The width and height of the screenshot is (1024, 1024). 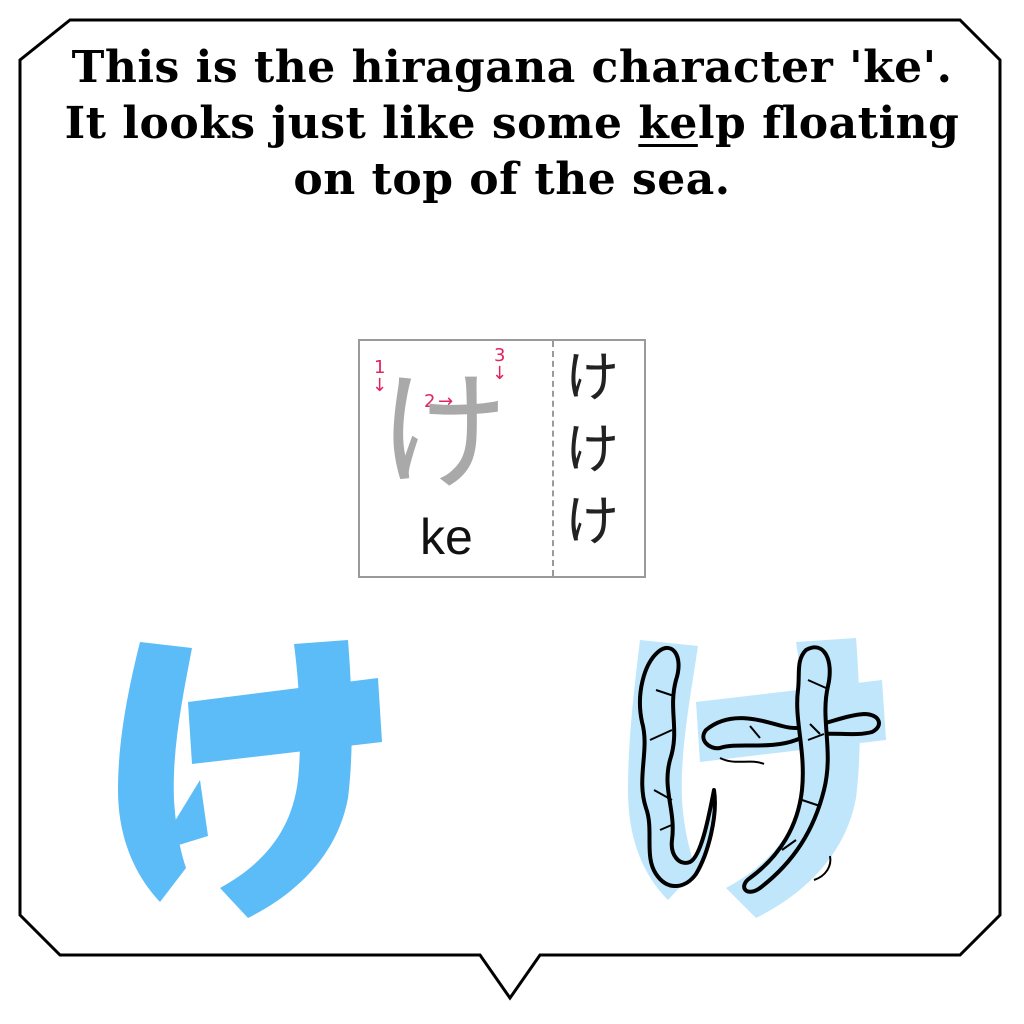 What do you see at coordinates (553, 458) in the screenshot?
I see `dashed-divider` at bounding box center [553, 458].